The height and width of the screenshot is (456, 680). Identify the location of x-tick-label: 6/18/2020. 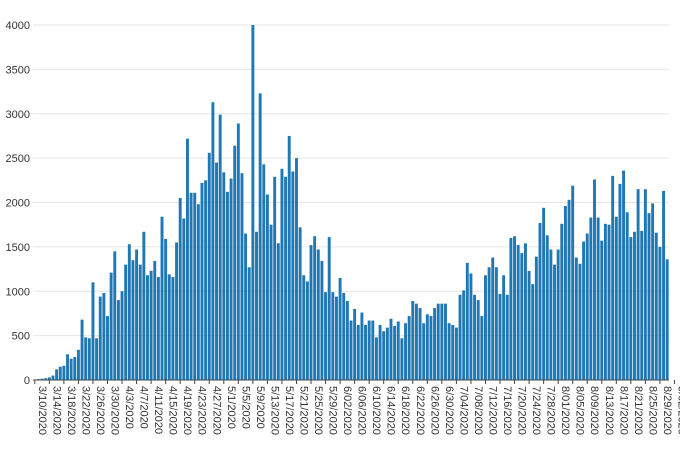
(405, 410).